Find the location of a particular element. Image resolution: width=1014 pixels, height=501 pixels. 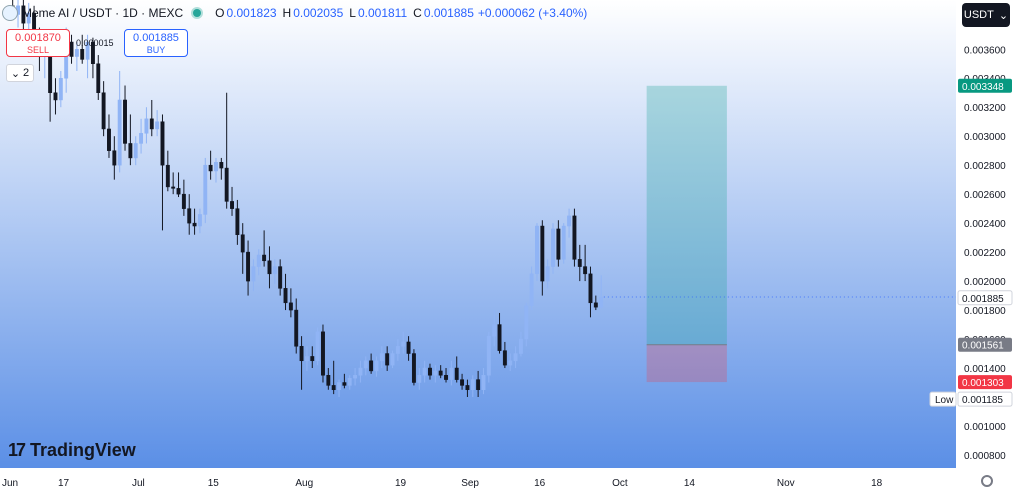

symbol-title: Meme AI / USDT · 1D · MEXC is located at coordinates (103, 13).